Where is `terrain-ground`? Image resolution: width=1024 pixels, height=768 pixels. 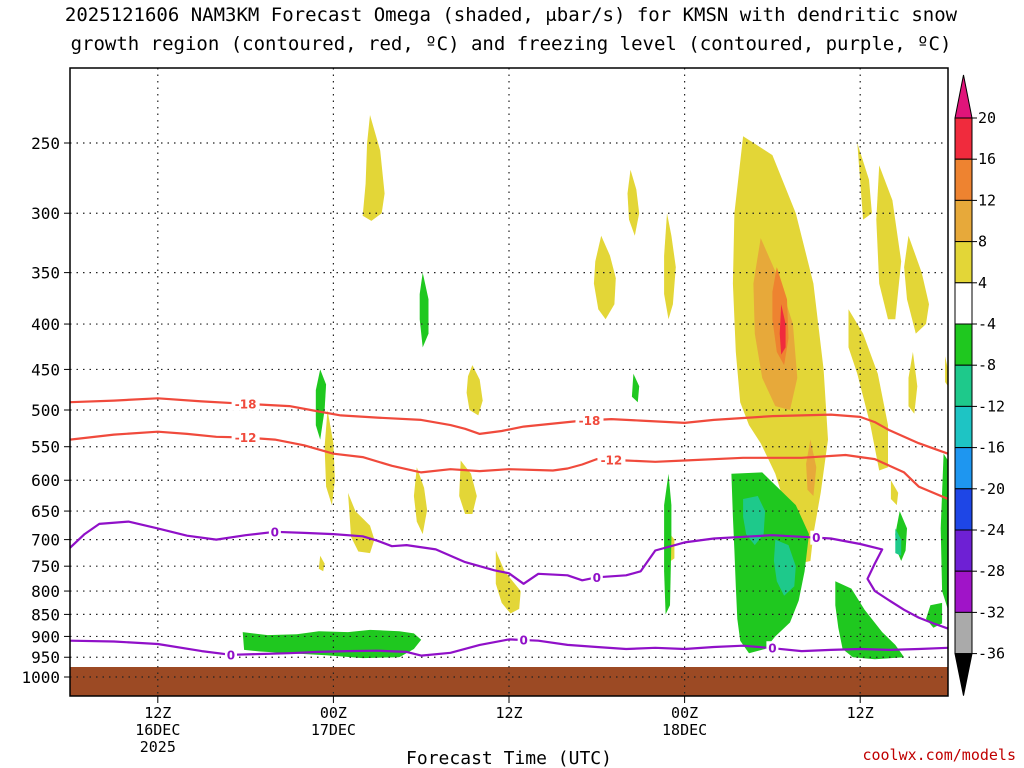
terrain-ground is located at coordinates (509, 681).